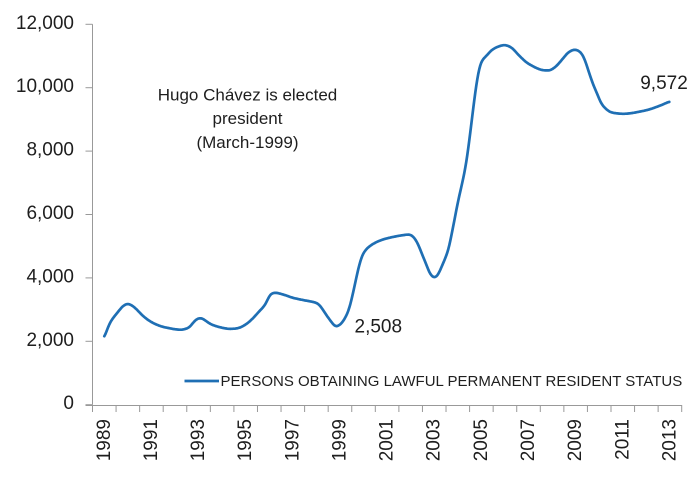  What do you see at coordinates (198, 440) in the screenshot?
I see `svg-text: 1993` at bounding box center [198, 440].